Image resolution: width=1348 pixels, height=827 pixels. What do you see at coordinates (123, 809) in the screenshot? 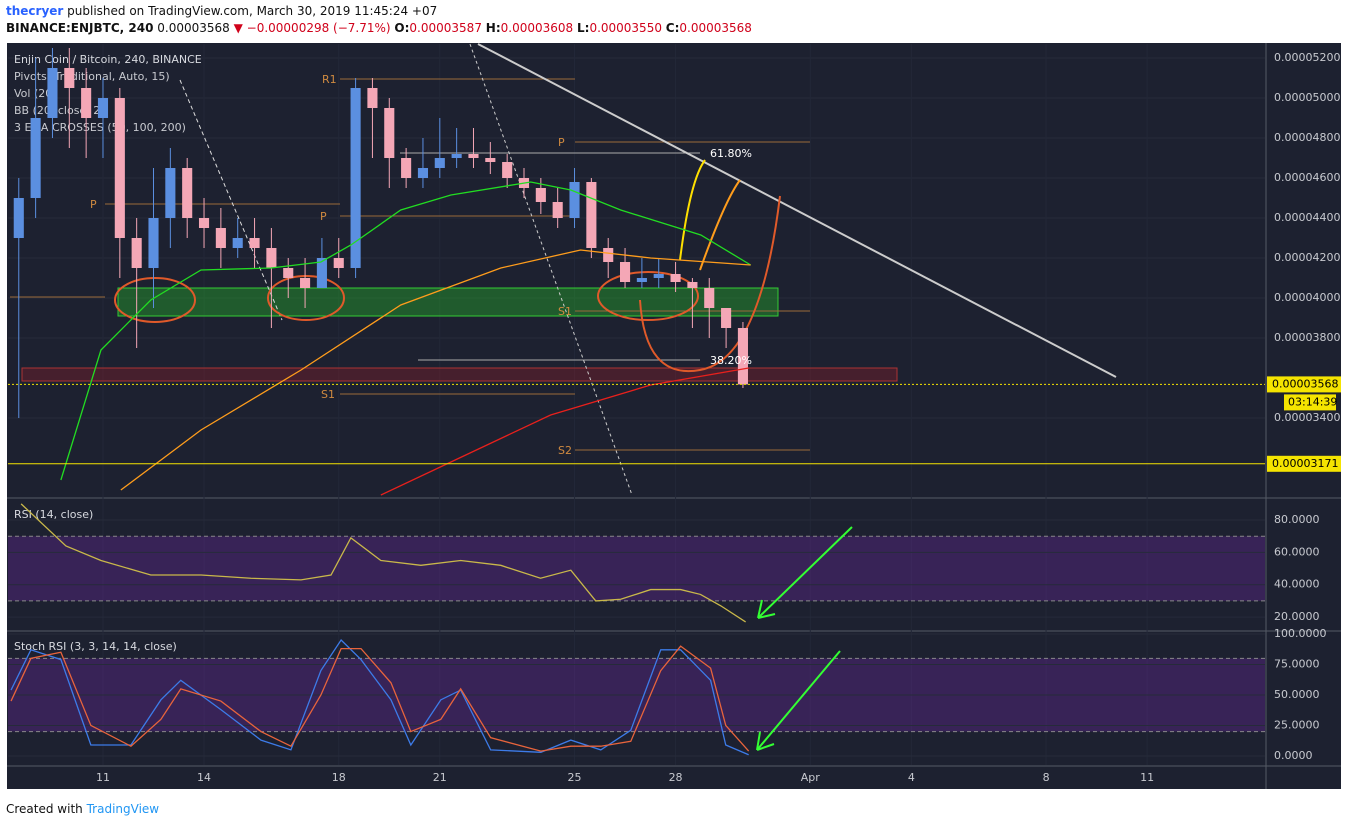
I see `brand: TradingView` at bounding box center [123, 809].